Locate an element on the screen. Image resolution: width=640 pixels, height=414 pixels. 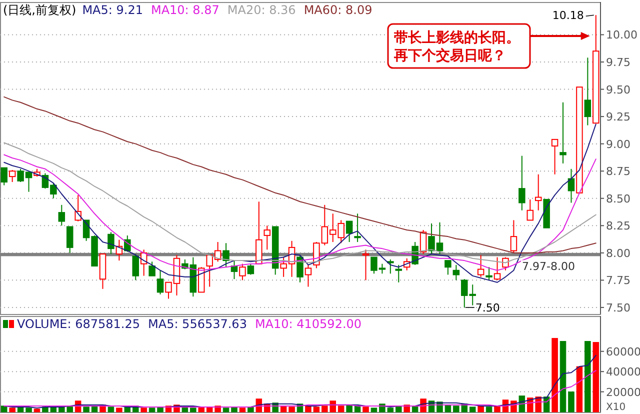
line-series is located at coordinates (300, 389).